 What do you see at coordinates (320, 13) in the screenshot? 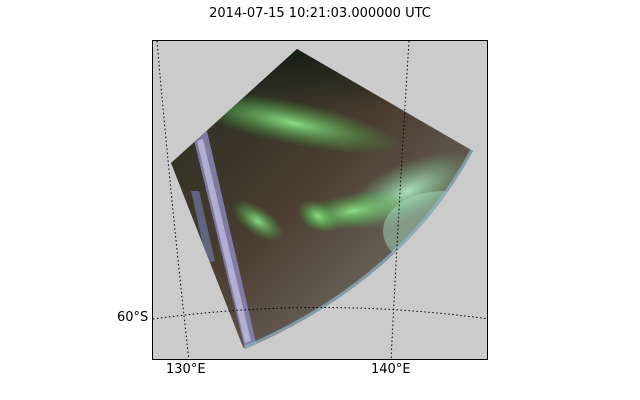
I see `figure-title: 2014-07-15 10:21:03.000000 UTC` at bounding box center [320, 13].